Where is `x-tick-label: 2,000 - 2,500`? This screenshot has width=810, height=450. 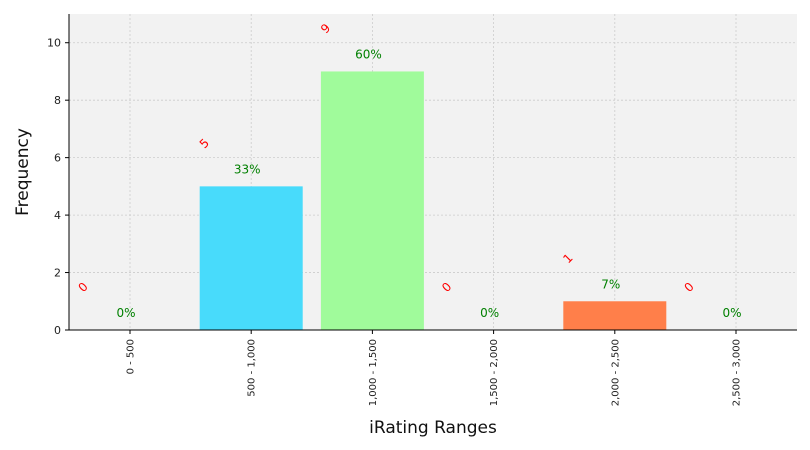
x-tick-label: 2,000 - 2,500 is located at coordinates (615, 372).